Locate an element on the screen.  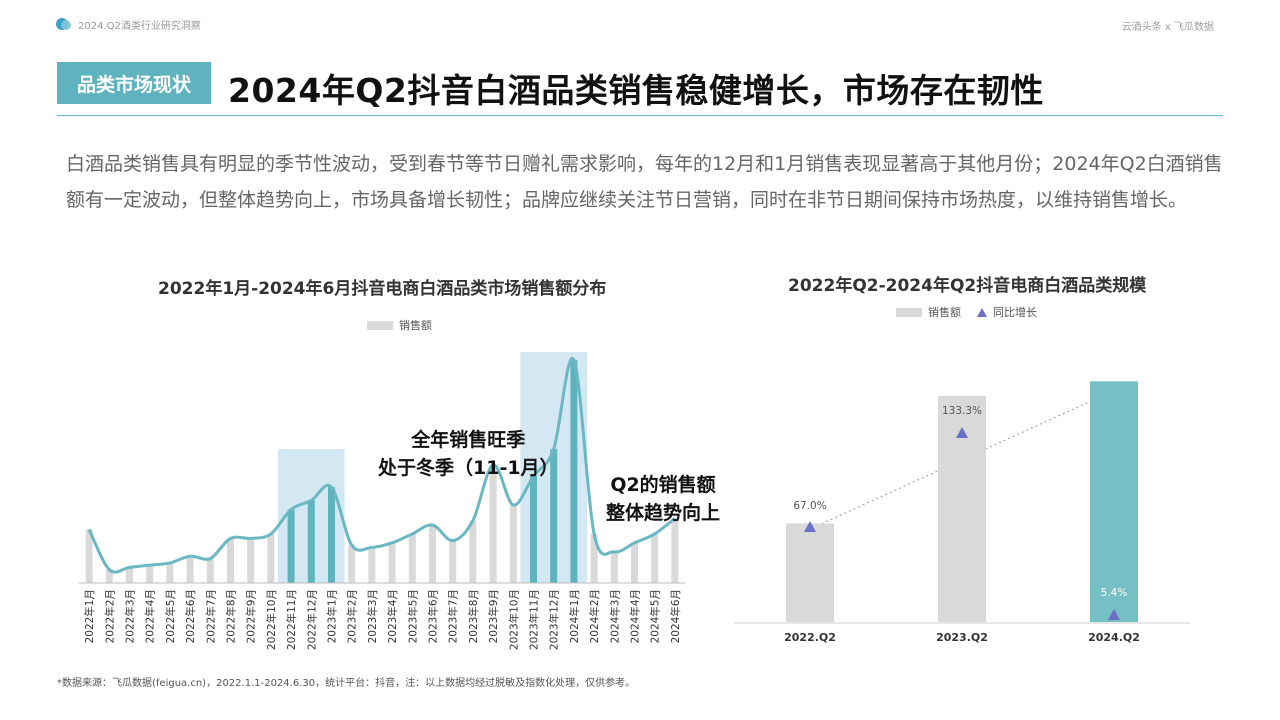
legend-label-sales-q: 销售额 is located at coordinates (944, 312).